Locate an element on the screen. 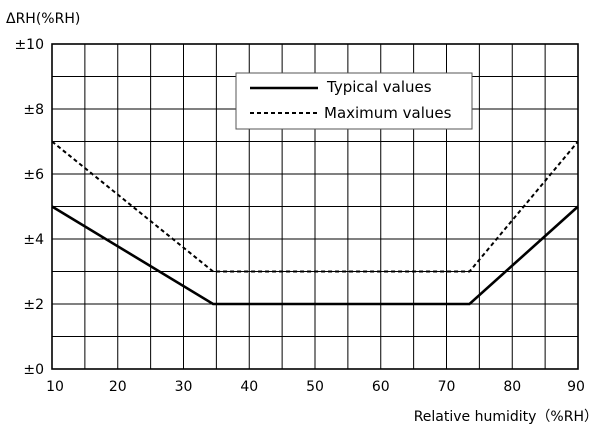 This screenshot has width=604, height=434. x-tick-label: 90 is located at coordinates (576, 387).